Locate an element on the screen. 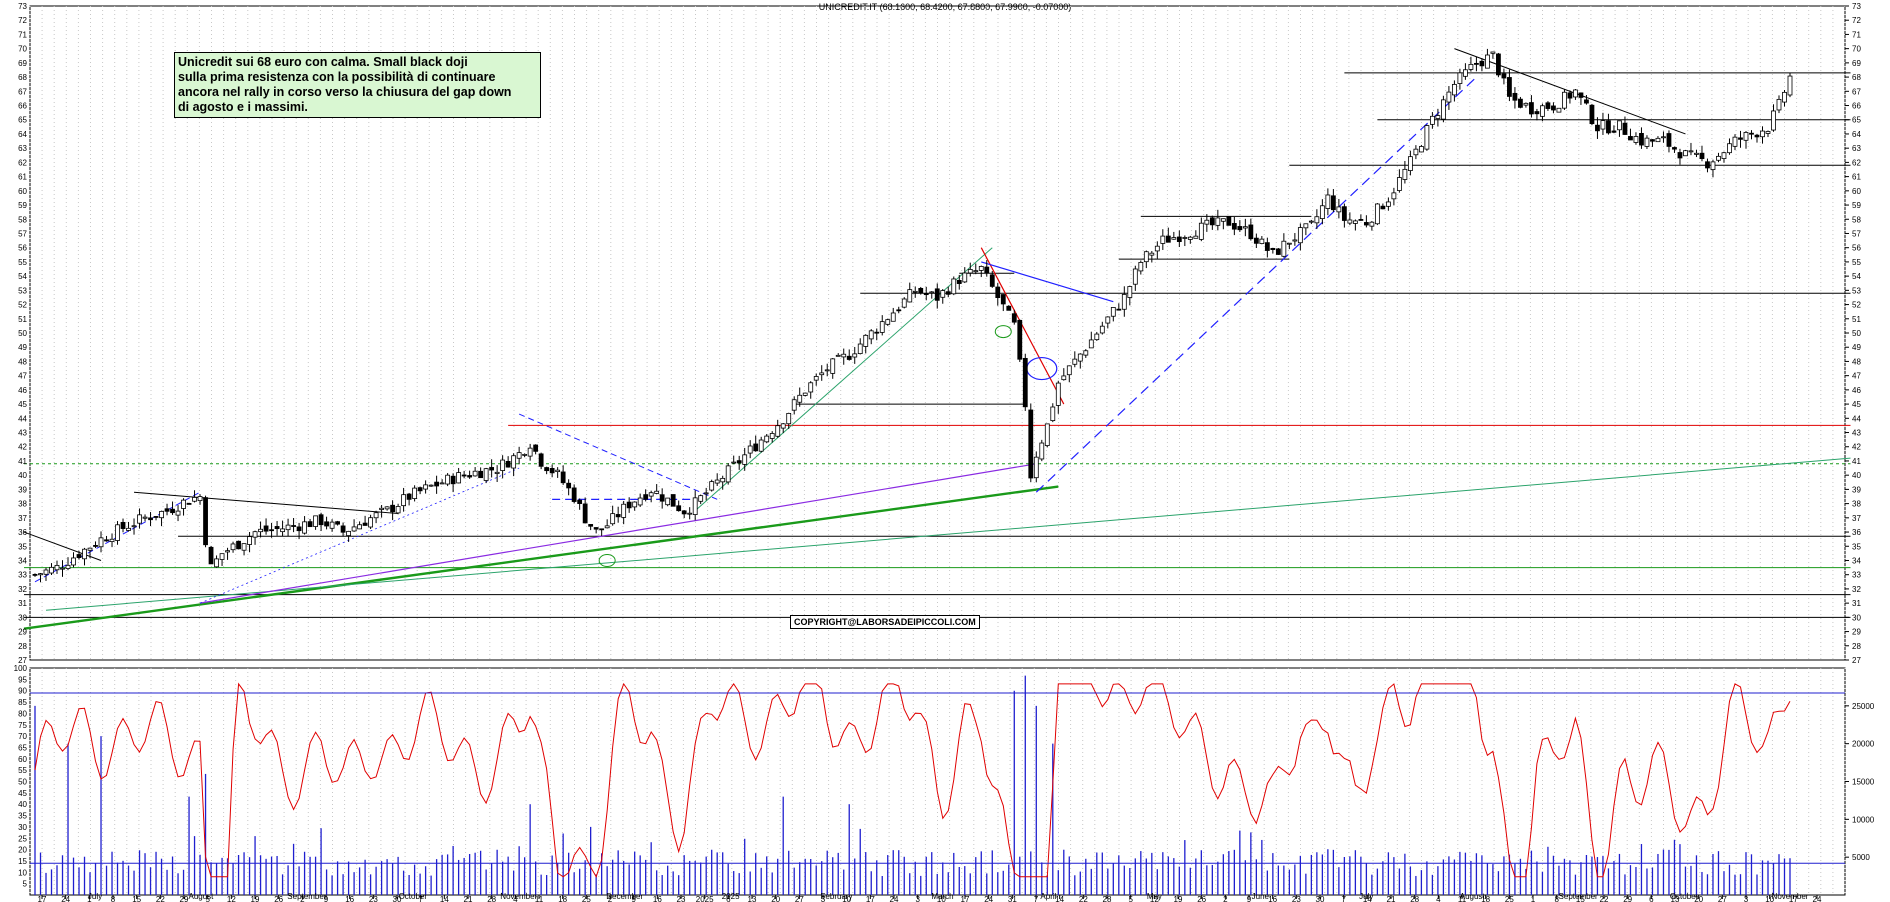 The image size is (1890, 902). y-tick-label: 35 is located at coordinates (22, 546).